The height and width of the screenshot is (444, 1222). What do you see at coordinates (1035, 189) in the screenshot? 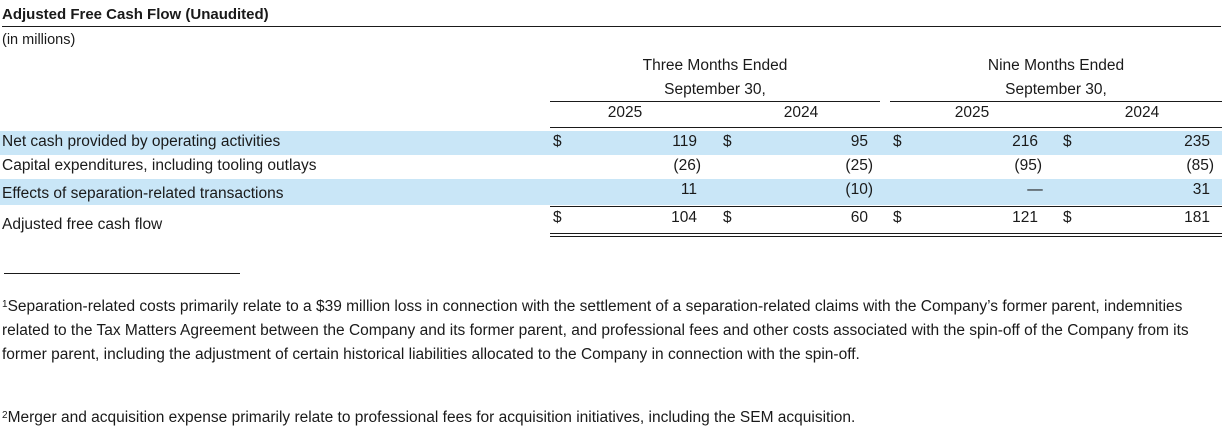
I see `table-cell: —` at bounding box center [1035, 189].